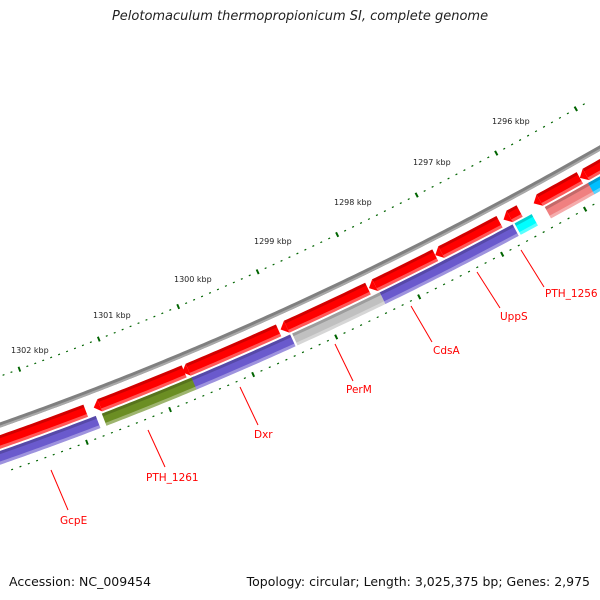 This screenshot has height=600, width=600. Describe the element at coordinates (73, 521) in the screenshot. I see `gene-label-gcpe: GcpE` at that location.